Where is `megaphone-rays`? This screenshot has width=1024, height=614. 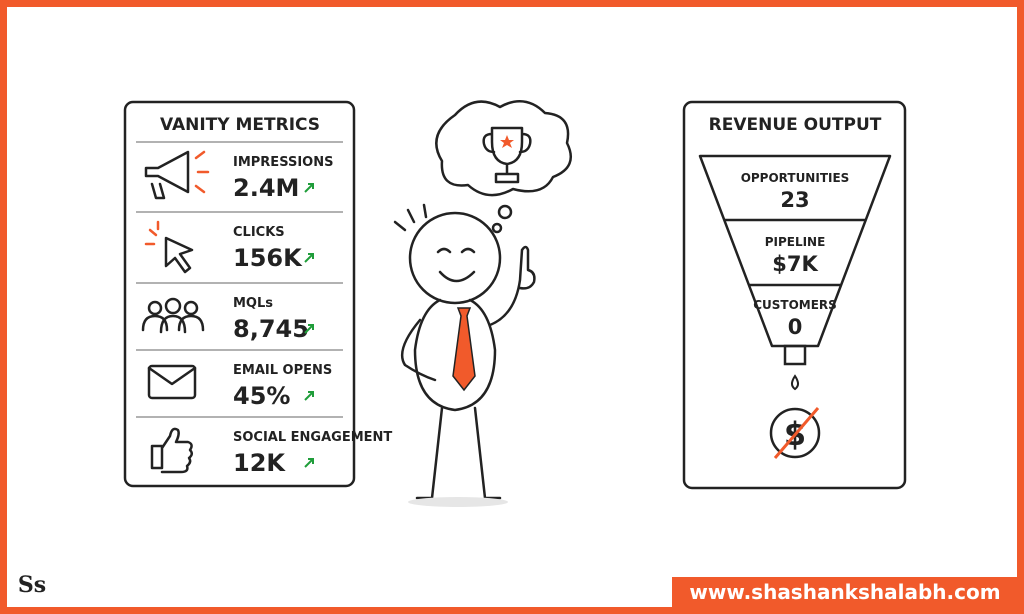 megaphone-rays is located at coordinates (202, 172).